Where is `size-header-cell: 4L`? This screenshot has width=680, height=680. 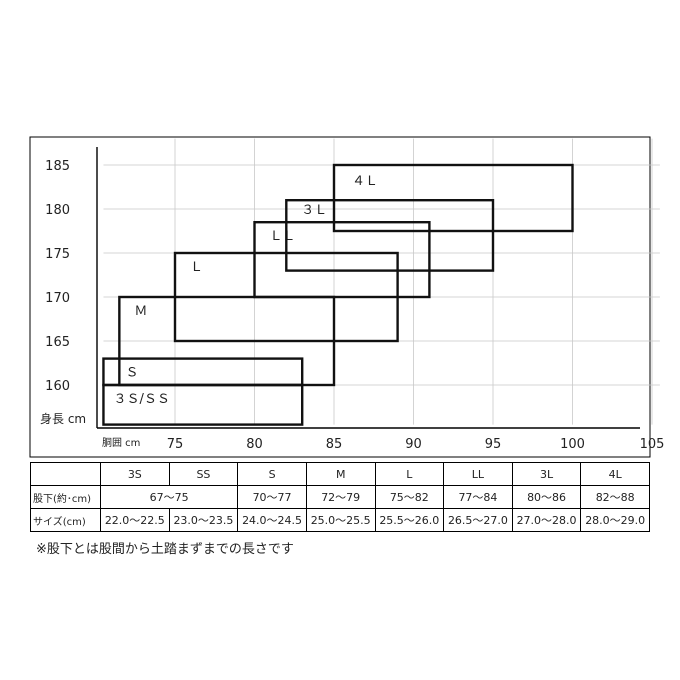
size-header-cell: 4L is located at coordinates (615, 474).